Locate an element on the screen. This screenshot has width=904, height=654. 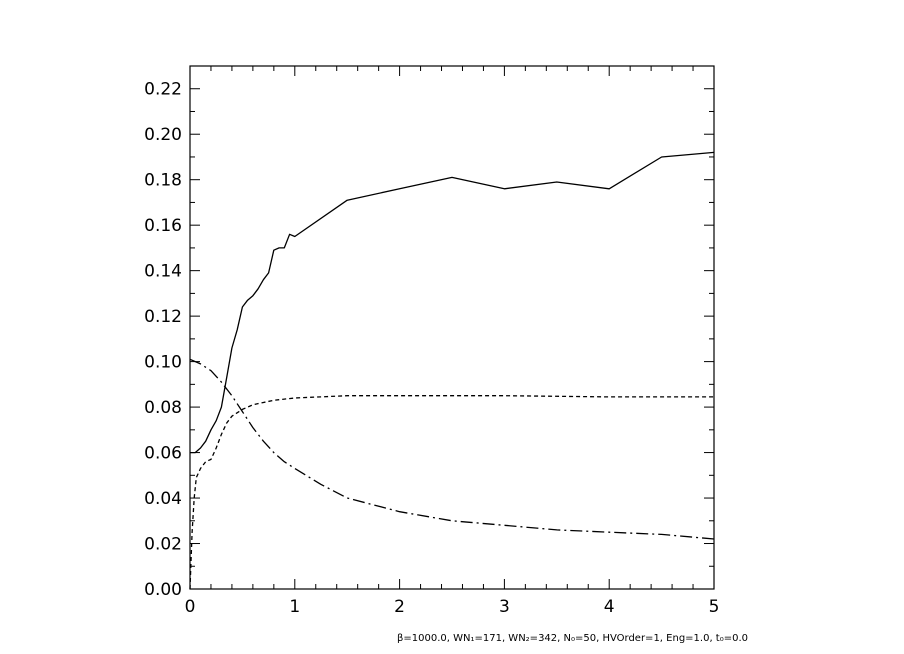
y-tick-label: 0.04 is located at coordinates (163, 499).